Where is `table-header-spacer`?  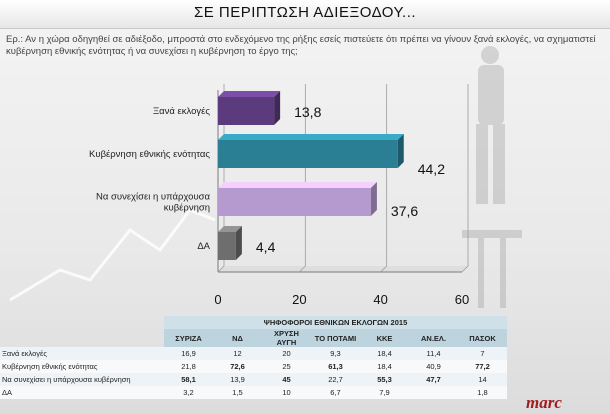 table-header-spacer is located at coordinates (82, 338).